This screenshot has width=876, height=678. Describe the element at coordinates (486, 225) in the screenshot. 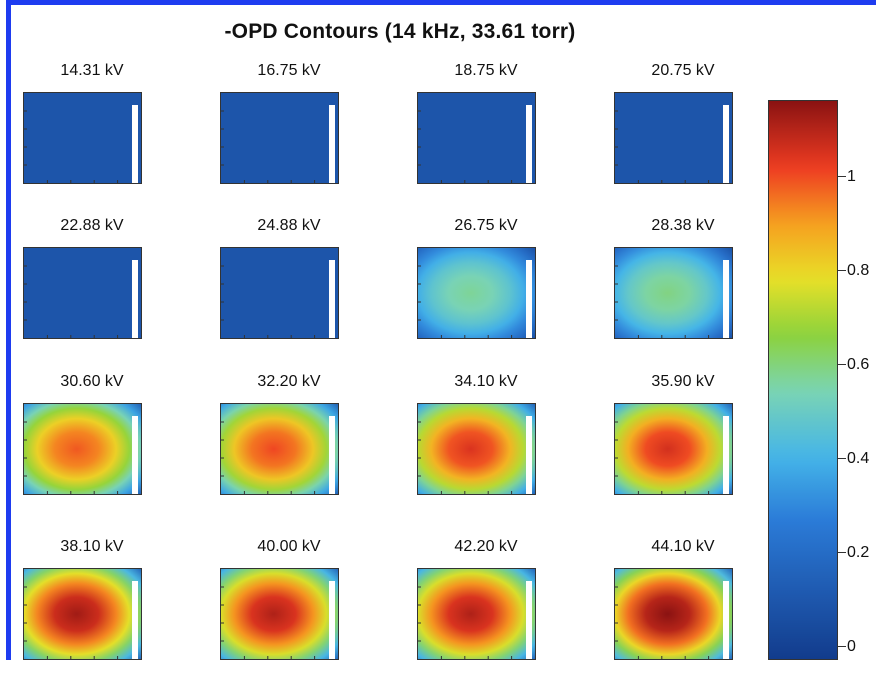

I see `panel-voltage-label: 26.75 kV` at that location.